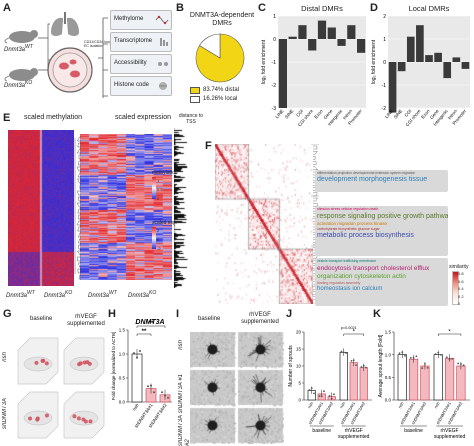 The height and width of the screenshot is (446, 474). What do you see at coordinates (137, 378) in the screenshot?
I see `h-bar` at bounding box center [137, 378].